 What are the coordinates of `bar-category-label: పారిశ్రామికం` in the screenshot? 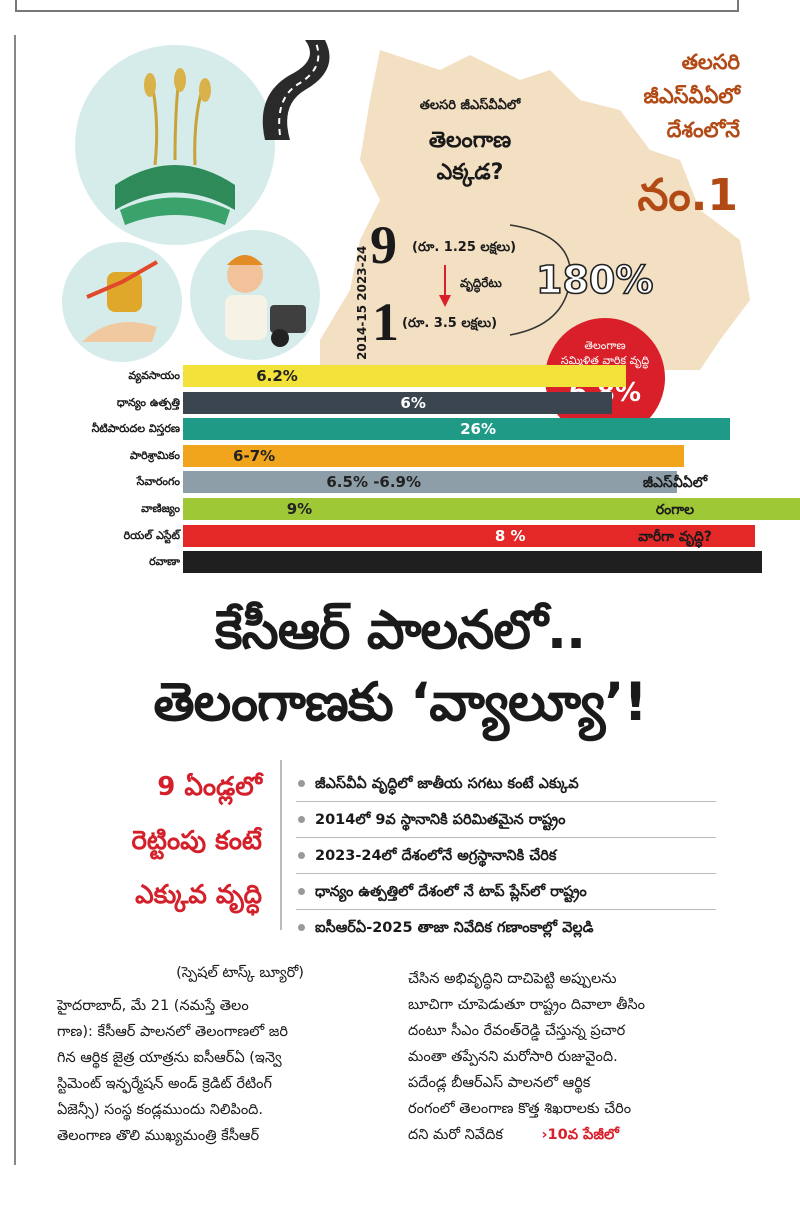 It's located at (154, 455).